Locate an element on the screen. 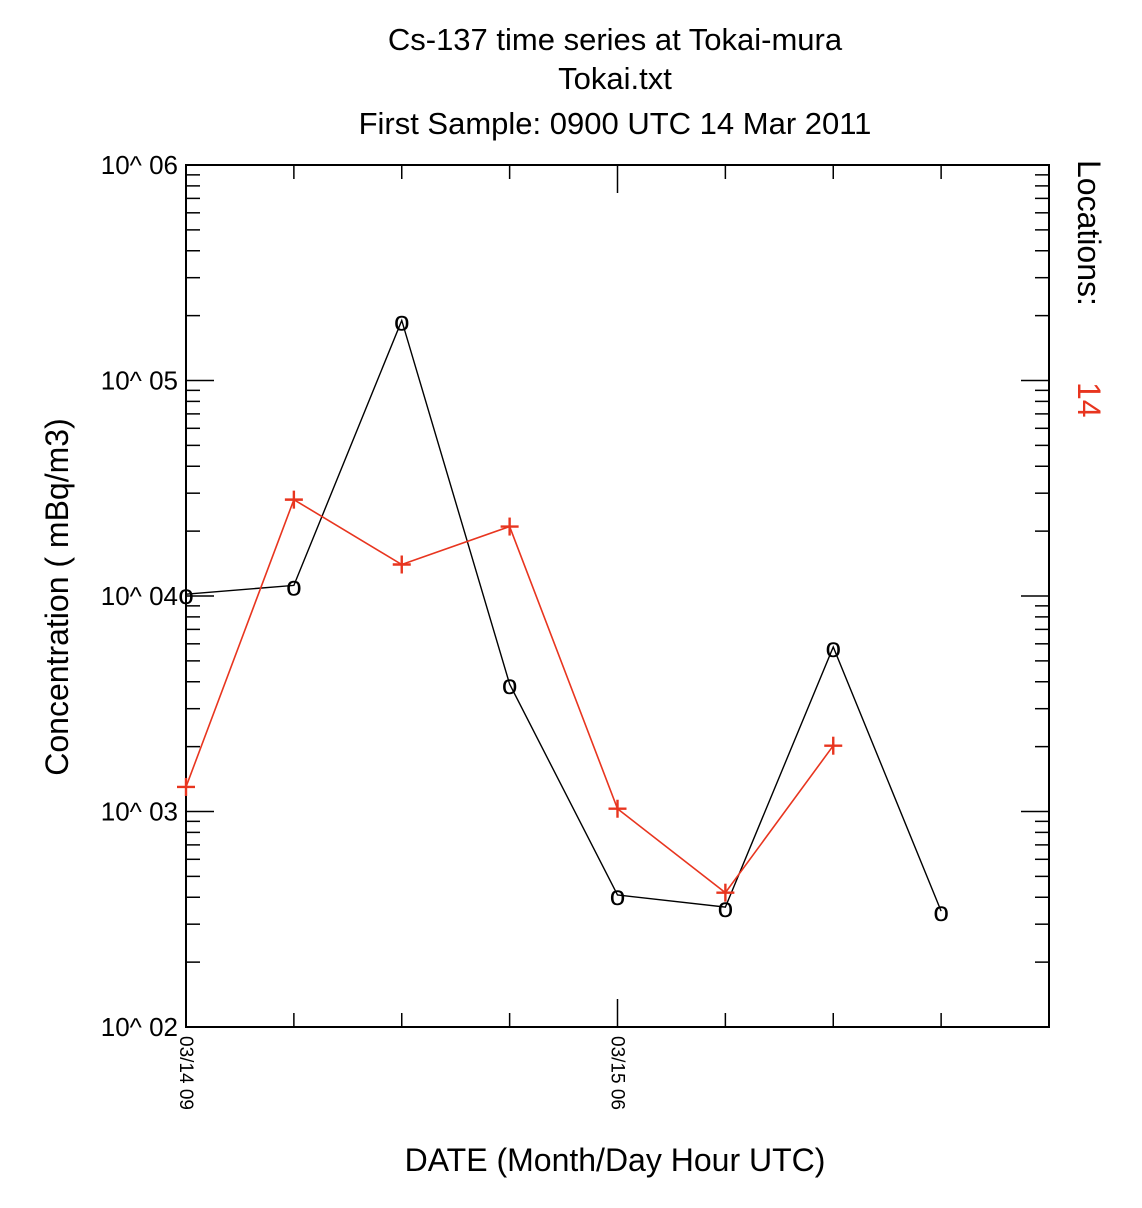  y-axis-label: Concentration ( mBq/m3) is located at coordinates (57, 596).